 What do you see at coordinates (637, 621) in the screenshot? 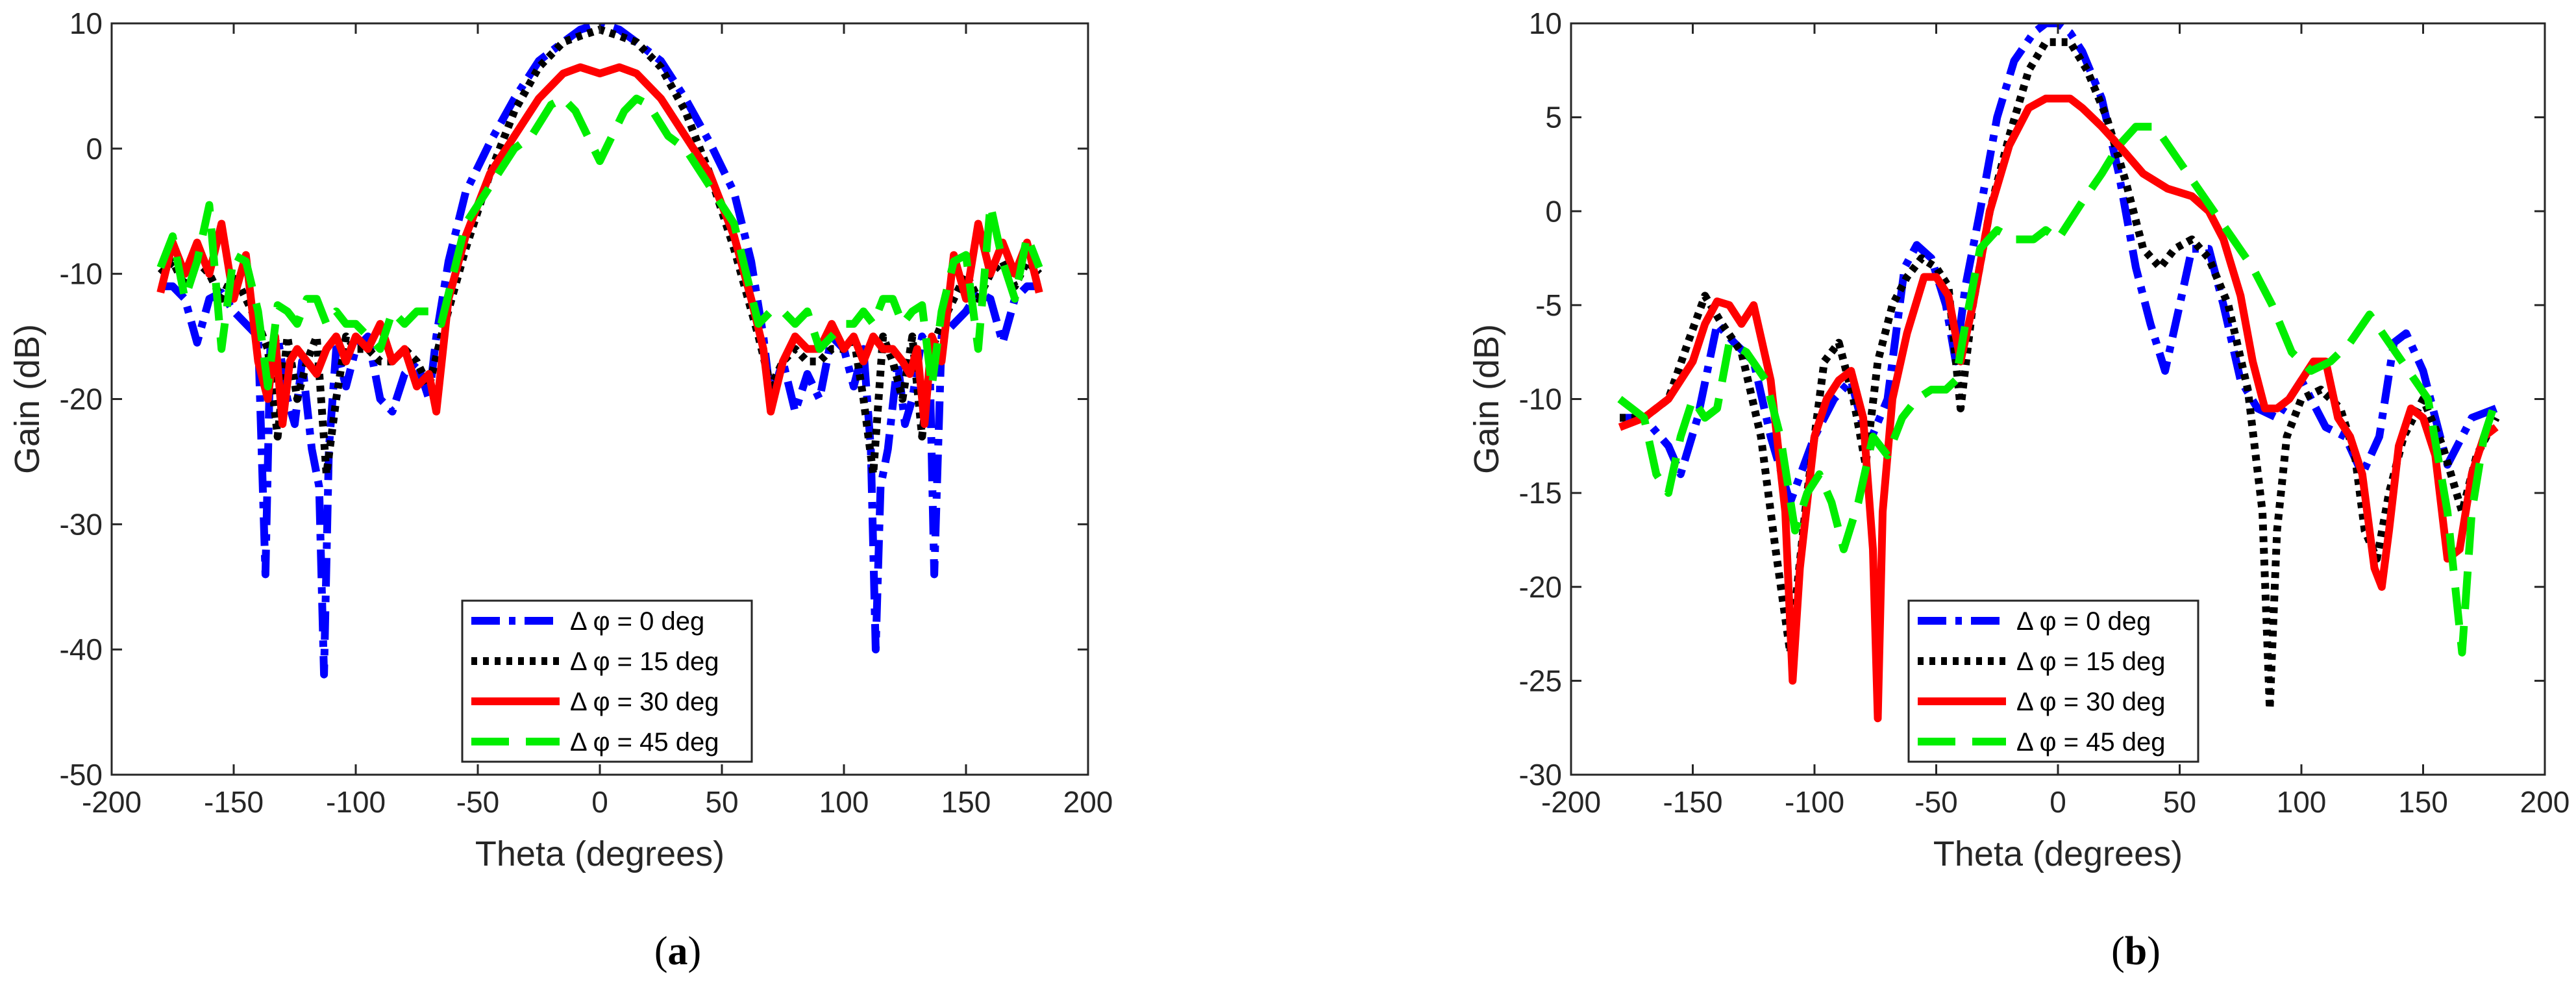
I see `panel-a-legend-entry-0: Δ φ = 0 deg` at bounding box center [637, 621].